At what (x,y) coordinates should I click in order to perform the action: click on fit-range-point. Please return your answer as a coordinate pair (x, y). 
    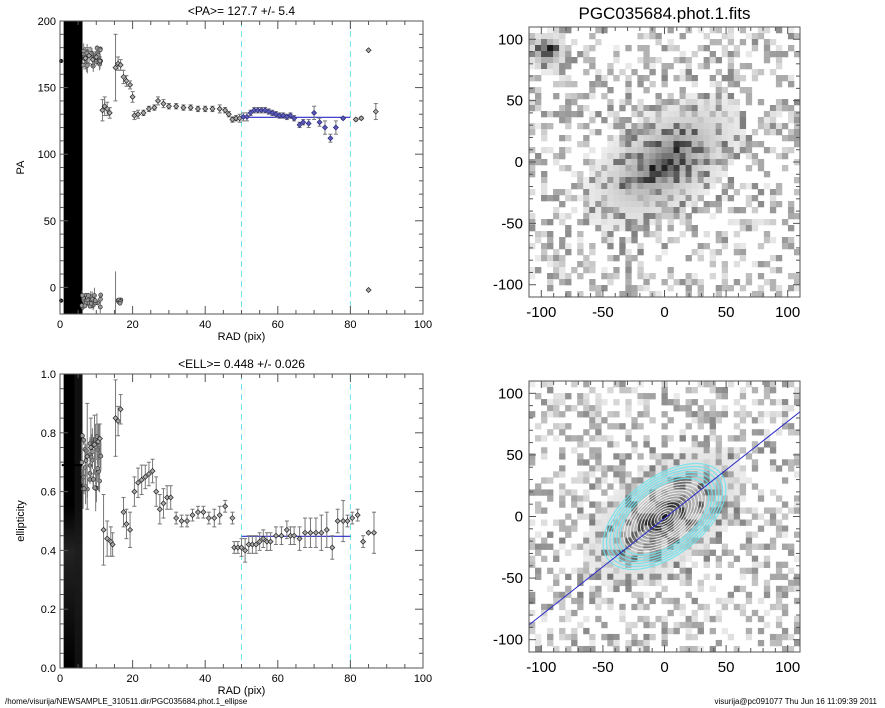
    Looking at the image, I should click on (294, 118).